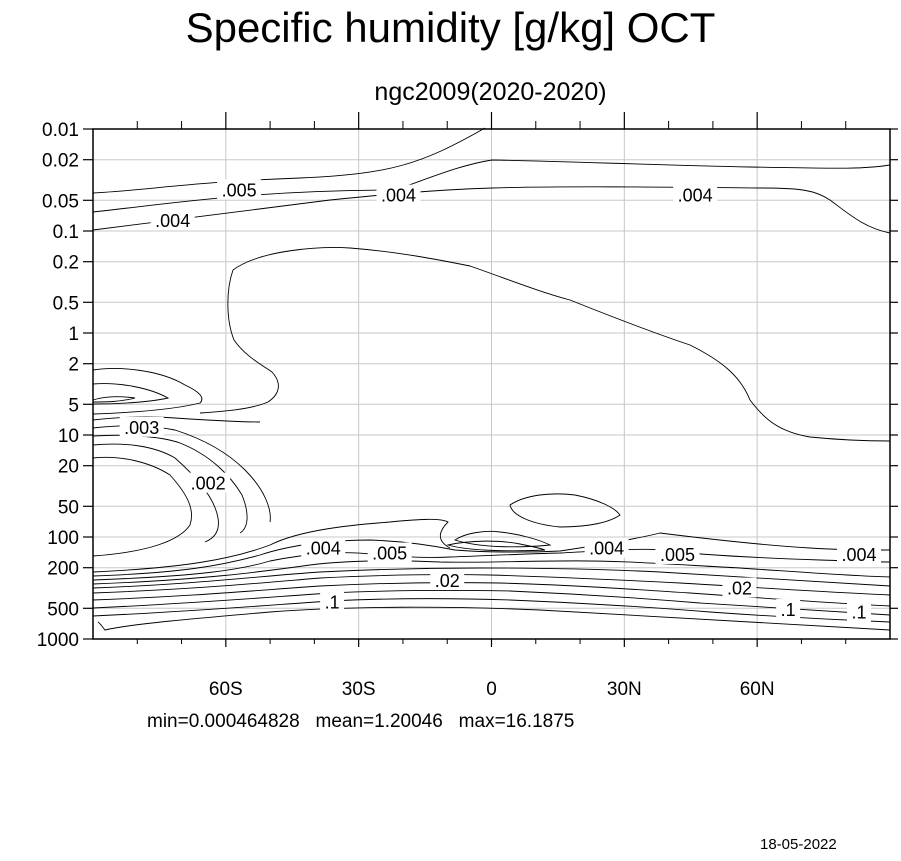 This screenshot has height=861, width=901. Describe the element at coordinates (624, 689) in the screenshot. I see `x-tick-label: 30N` at that location.